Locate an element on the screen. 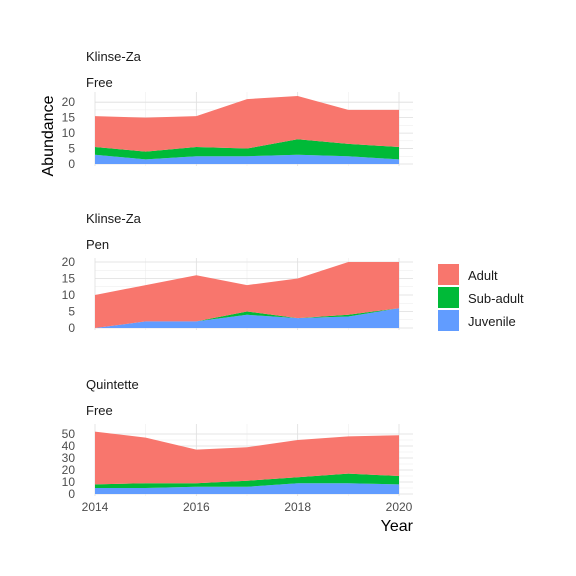  legend: Adult Sub-adult Juvenile is located at coordinates (481, 297).